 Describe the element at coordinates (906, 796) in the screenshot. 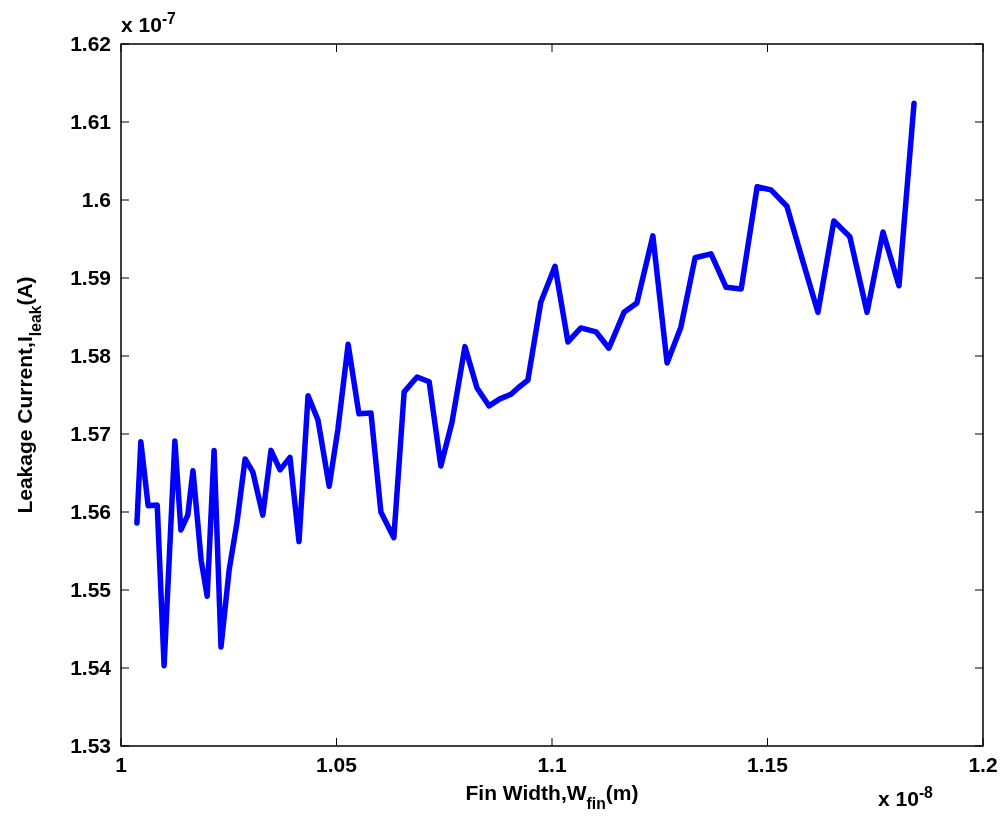

I see `text: x 10$^{-8}$` at that location.